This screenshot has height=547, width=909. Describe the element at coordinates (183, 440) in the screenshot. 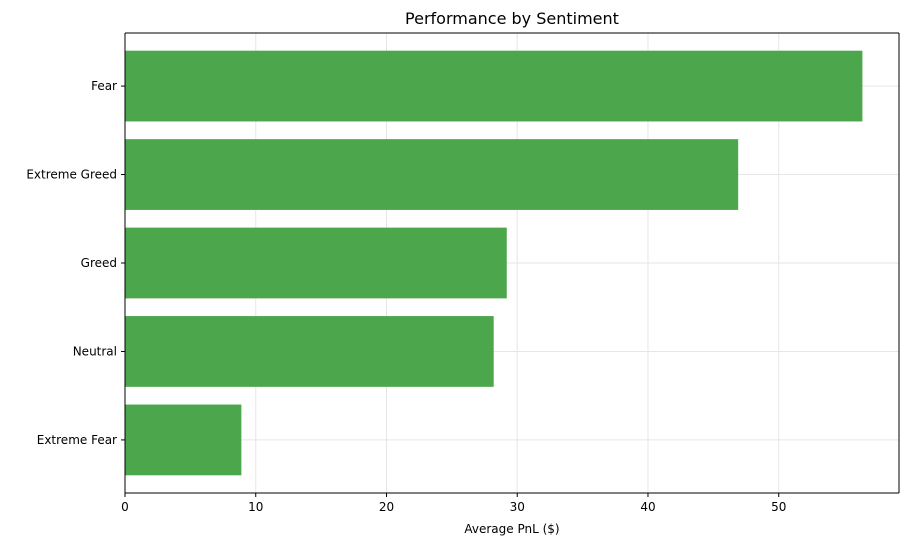

I see `bar-extreme-fear` at that location.